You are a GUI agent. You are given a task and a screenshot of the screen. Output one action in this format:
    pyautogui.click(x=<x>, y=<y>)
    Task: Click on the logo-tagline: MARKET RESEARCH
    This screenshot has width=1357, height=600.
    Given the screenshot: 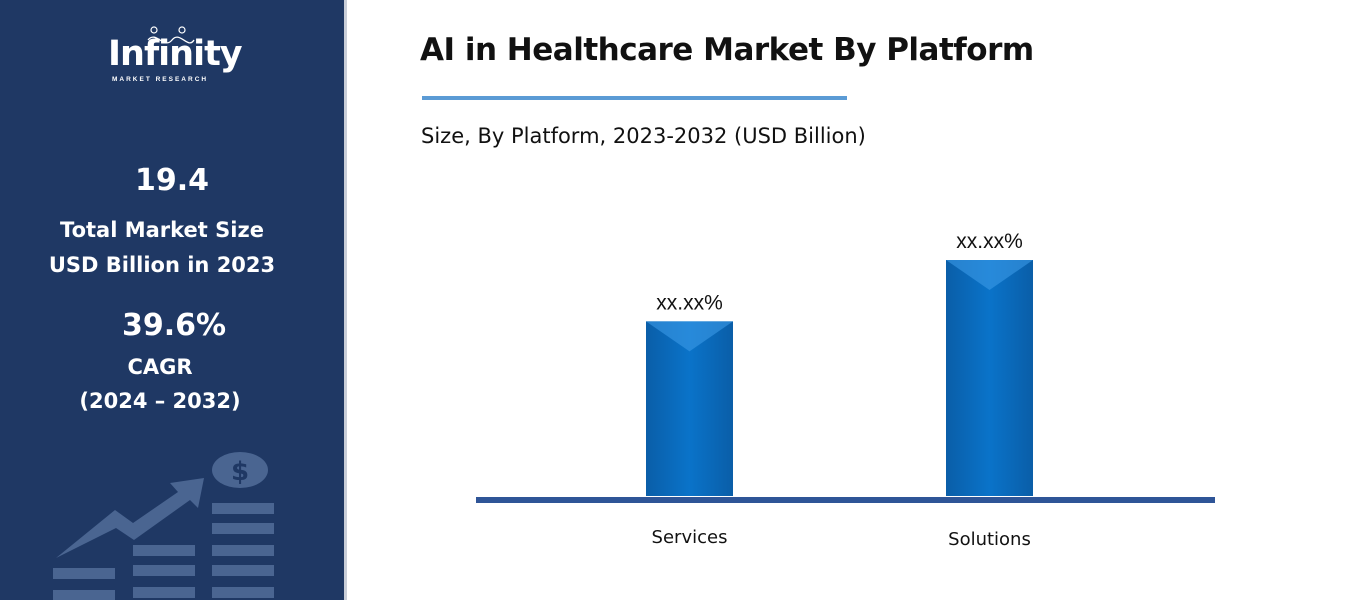 What is the action you would take?
    pyautogui.click(x=160, y=79)
    